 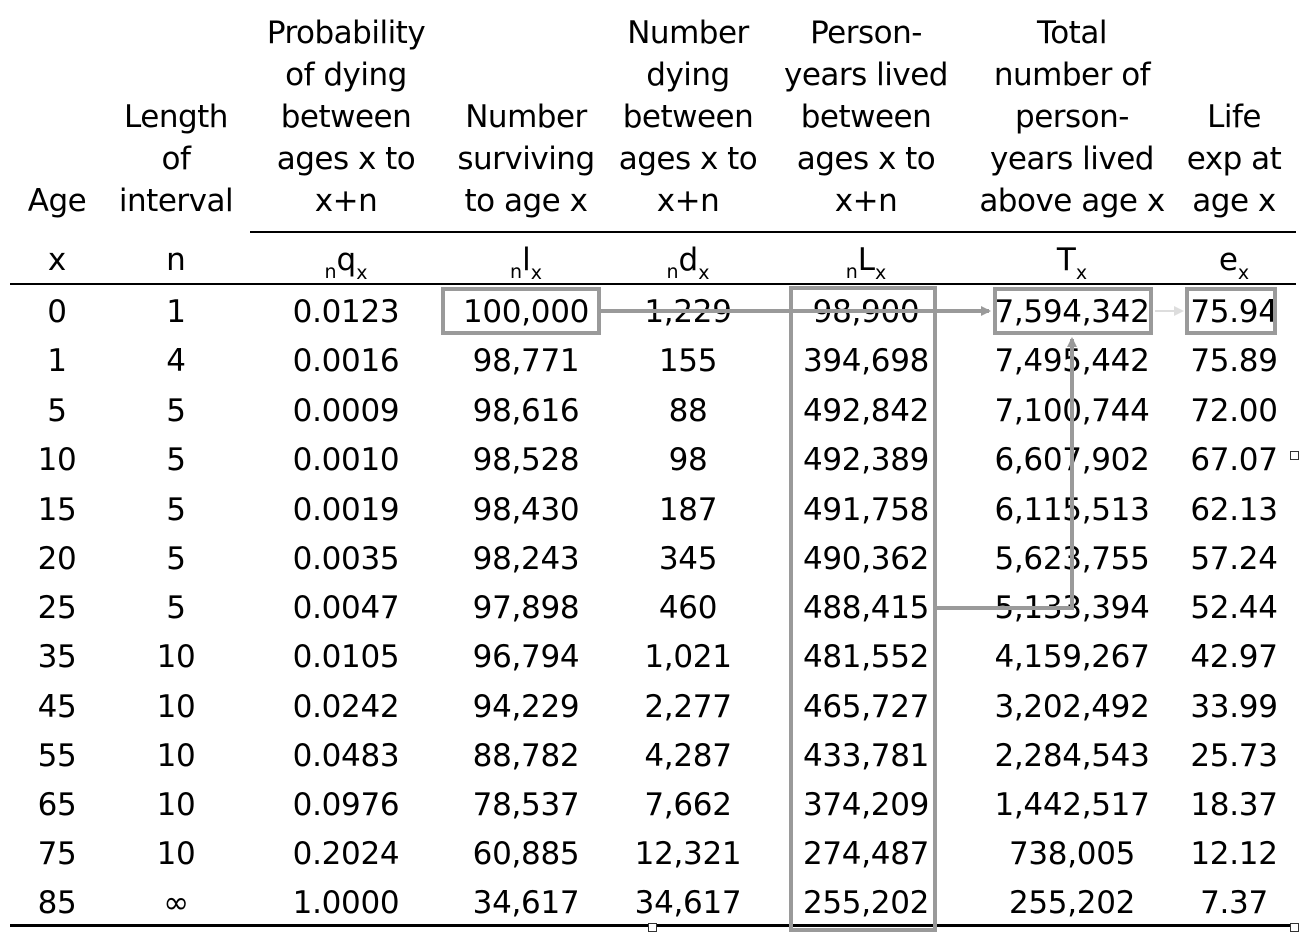 I want to click on table-cell-L: 492,842, so click(x=866, y=411).